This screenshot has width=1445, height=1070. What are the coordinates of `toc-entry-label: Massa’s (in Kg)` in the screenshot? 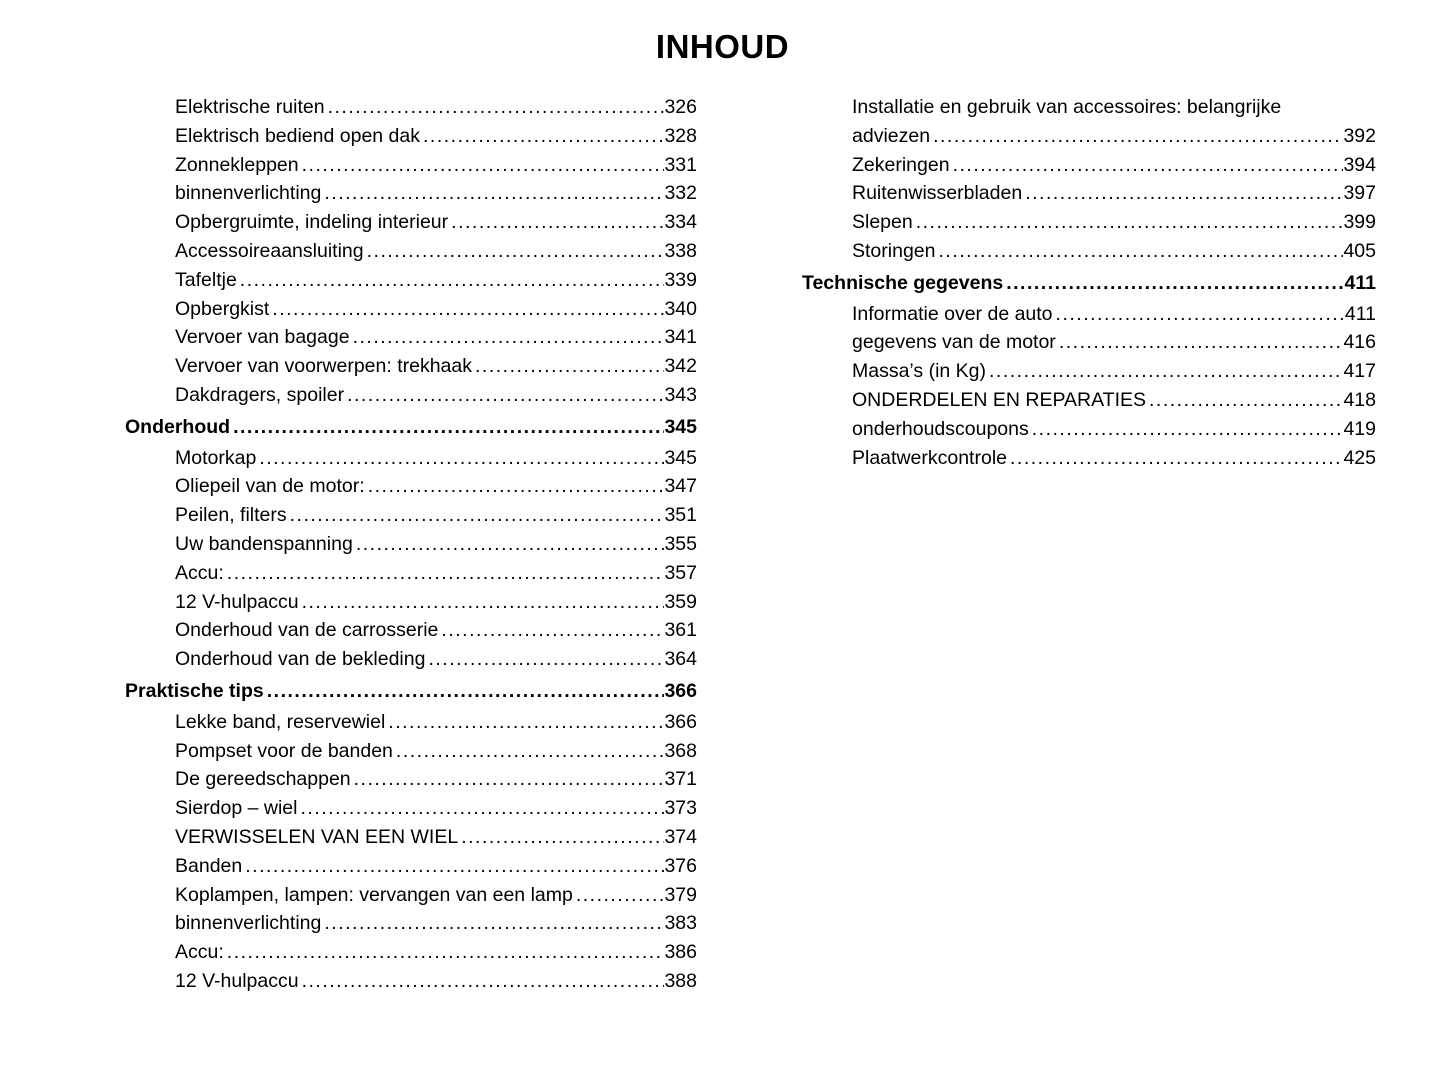 It's located at (919, 371).